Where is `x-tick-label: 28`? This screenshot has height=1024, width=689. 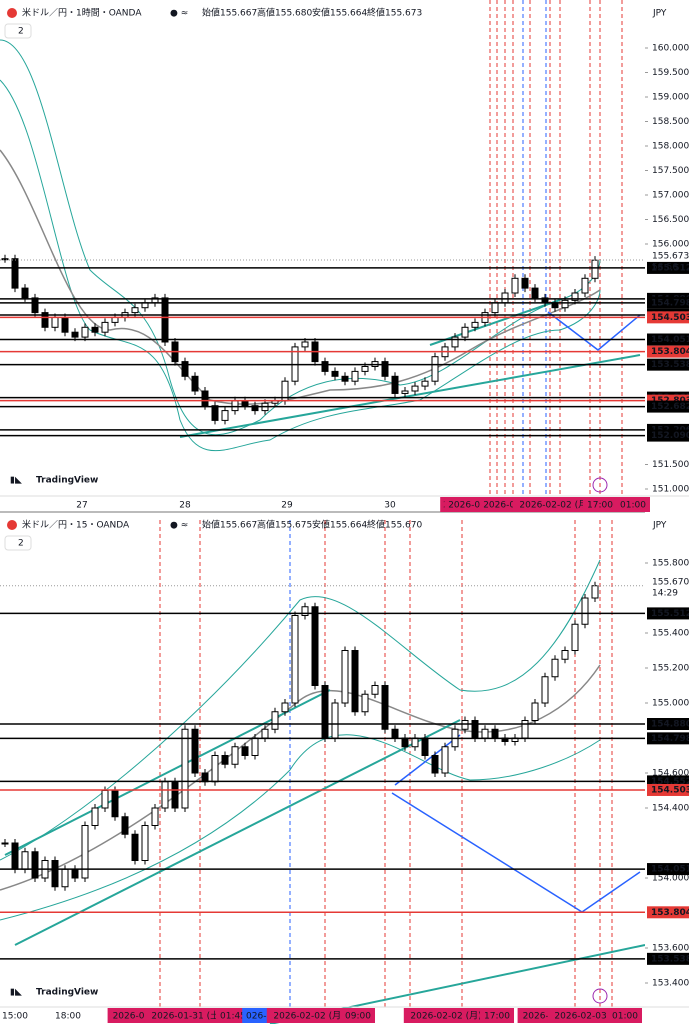
x-tick-label: 28 is located at coordinates (185, 506).